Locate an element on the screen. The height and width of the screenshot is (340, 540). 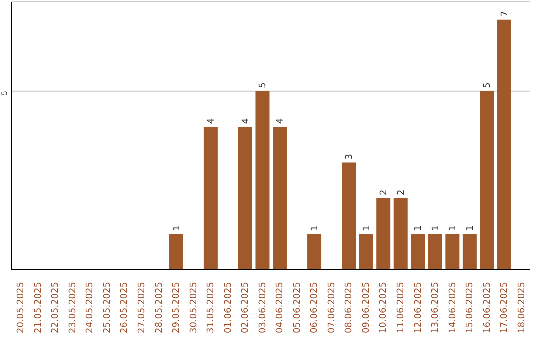
x-tick-label: 15.06.2025 is located at coordinates (471, 308).